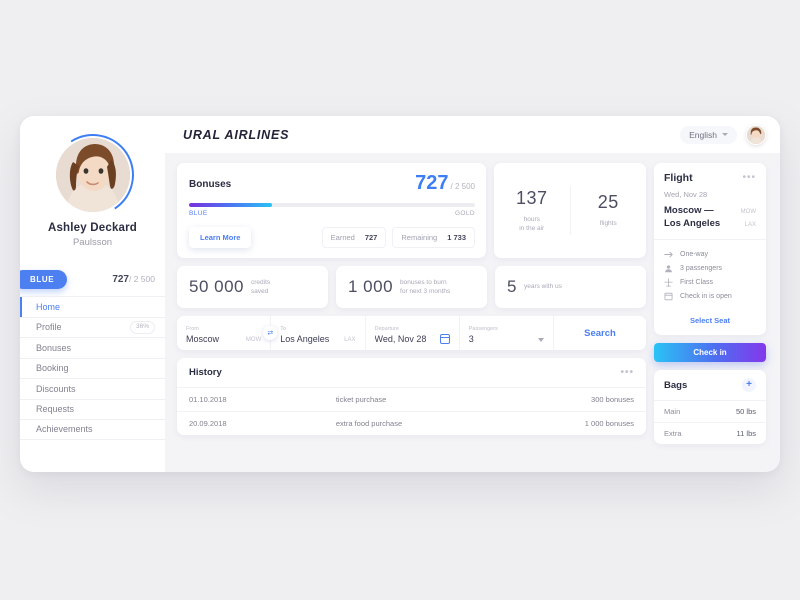 The width and height of the screenshot is (800, 600). I want to click on detail-text: Check in is open, so click(706, 296).